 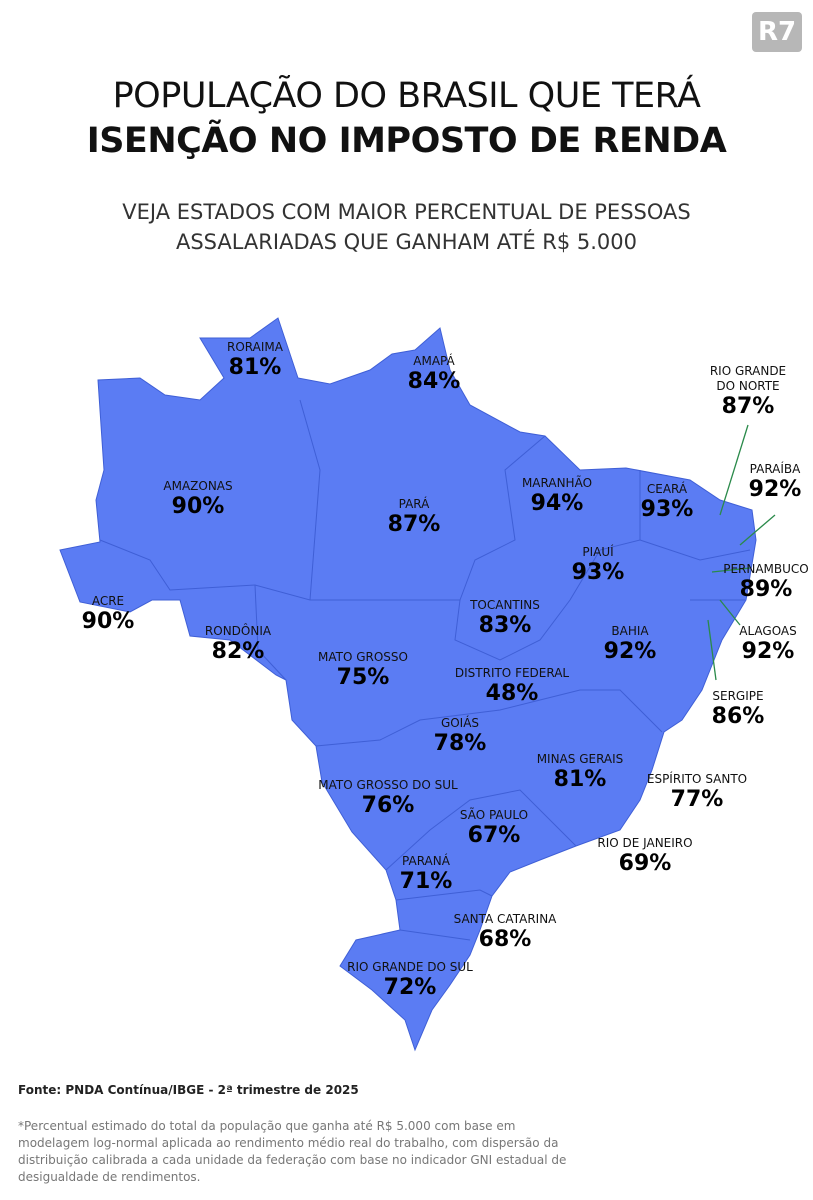 I want to click on state-label: PARANÁ 71%, so click(x=426, y=874).